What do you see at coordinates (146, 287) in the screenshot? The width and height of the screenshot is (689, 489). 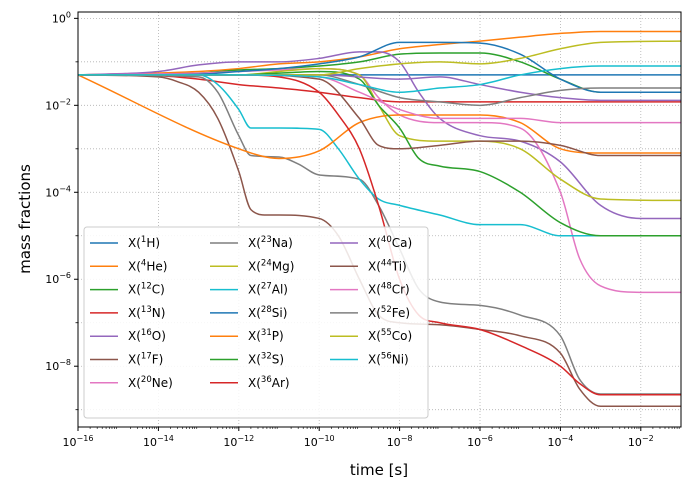 I see `legend-label-mass-number: 12` at bounding box center [146, 287].